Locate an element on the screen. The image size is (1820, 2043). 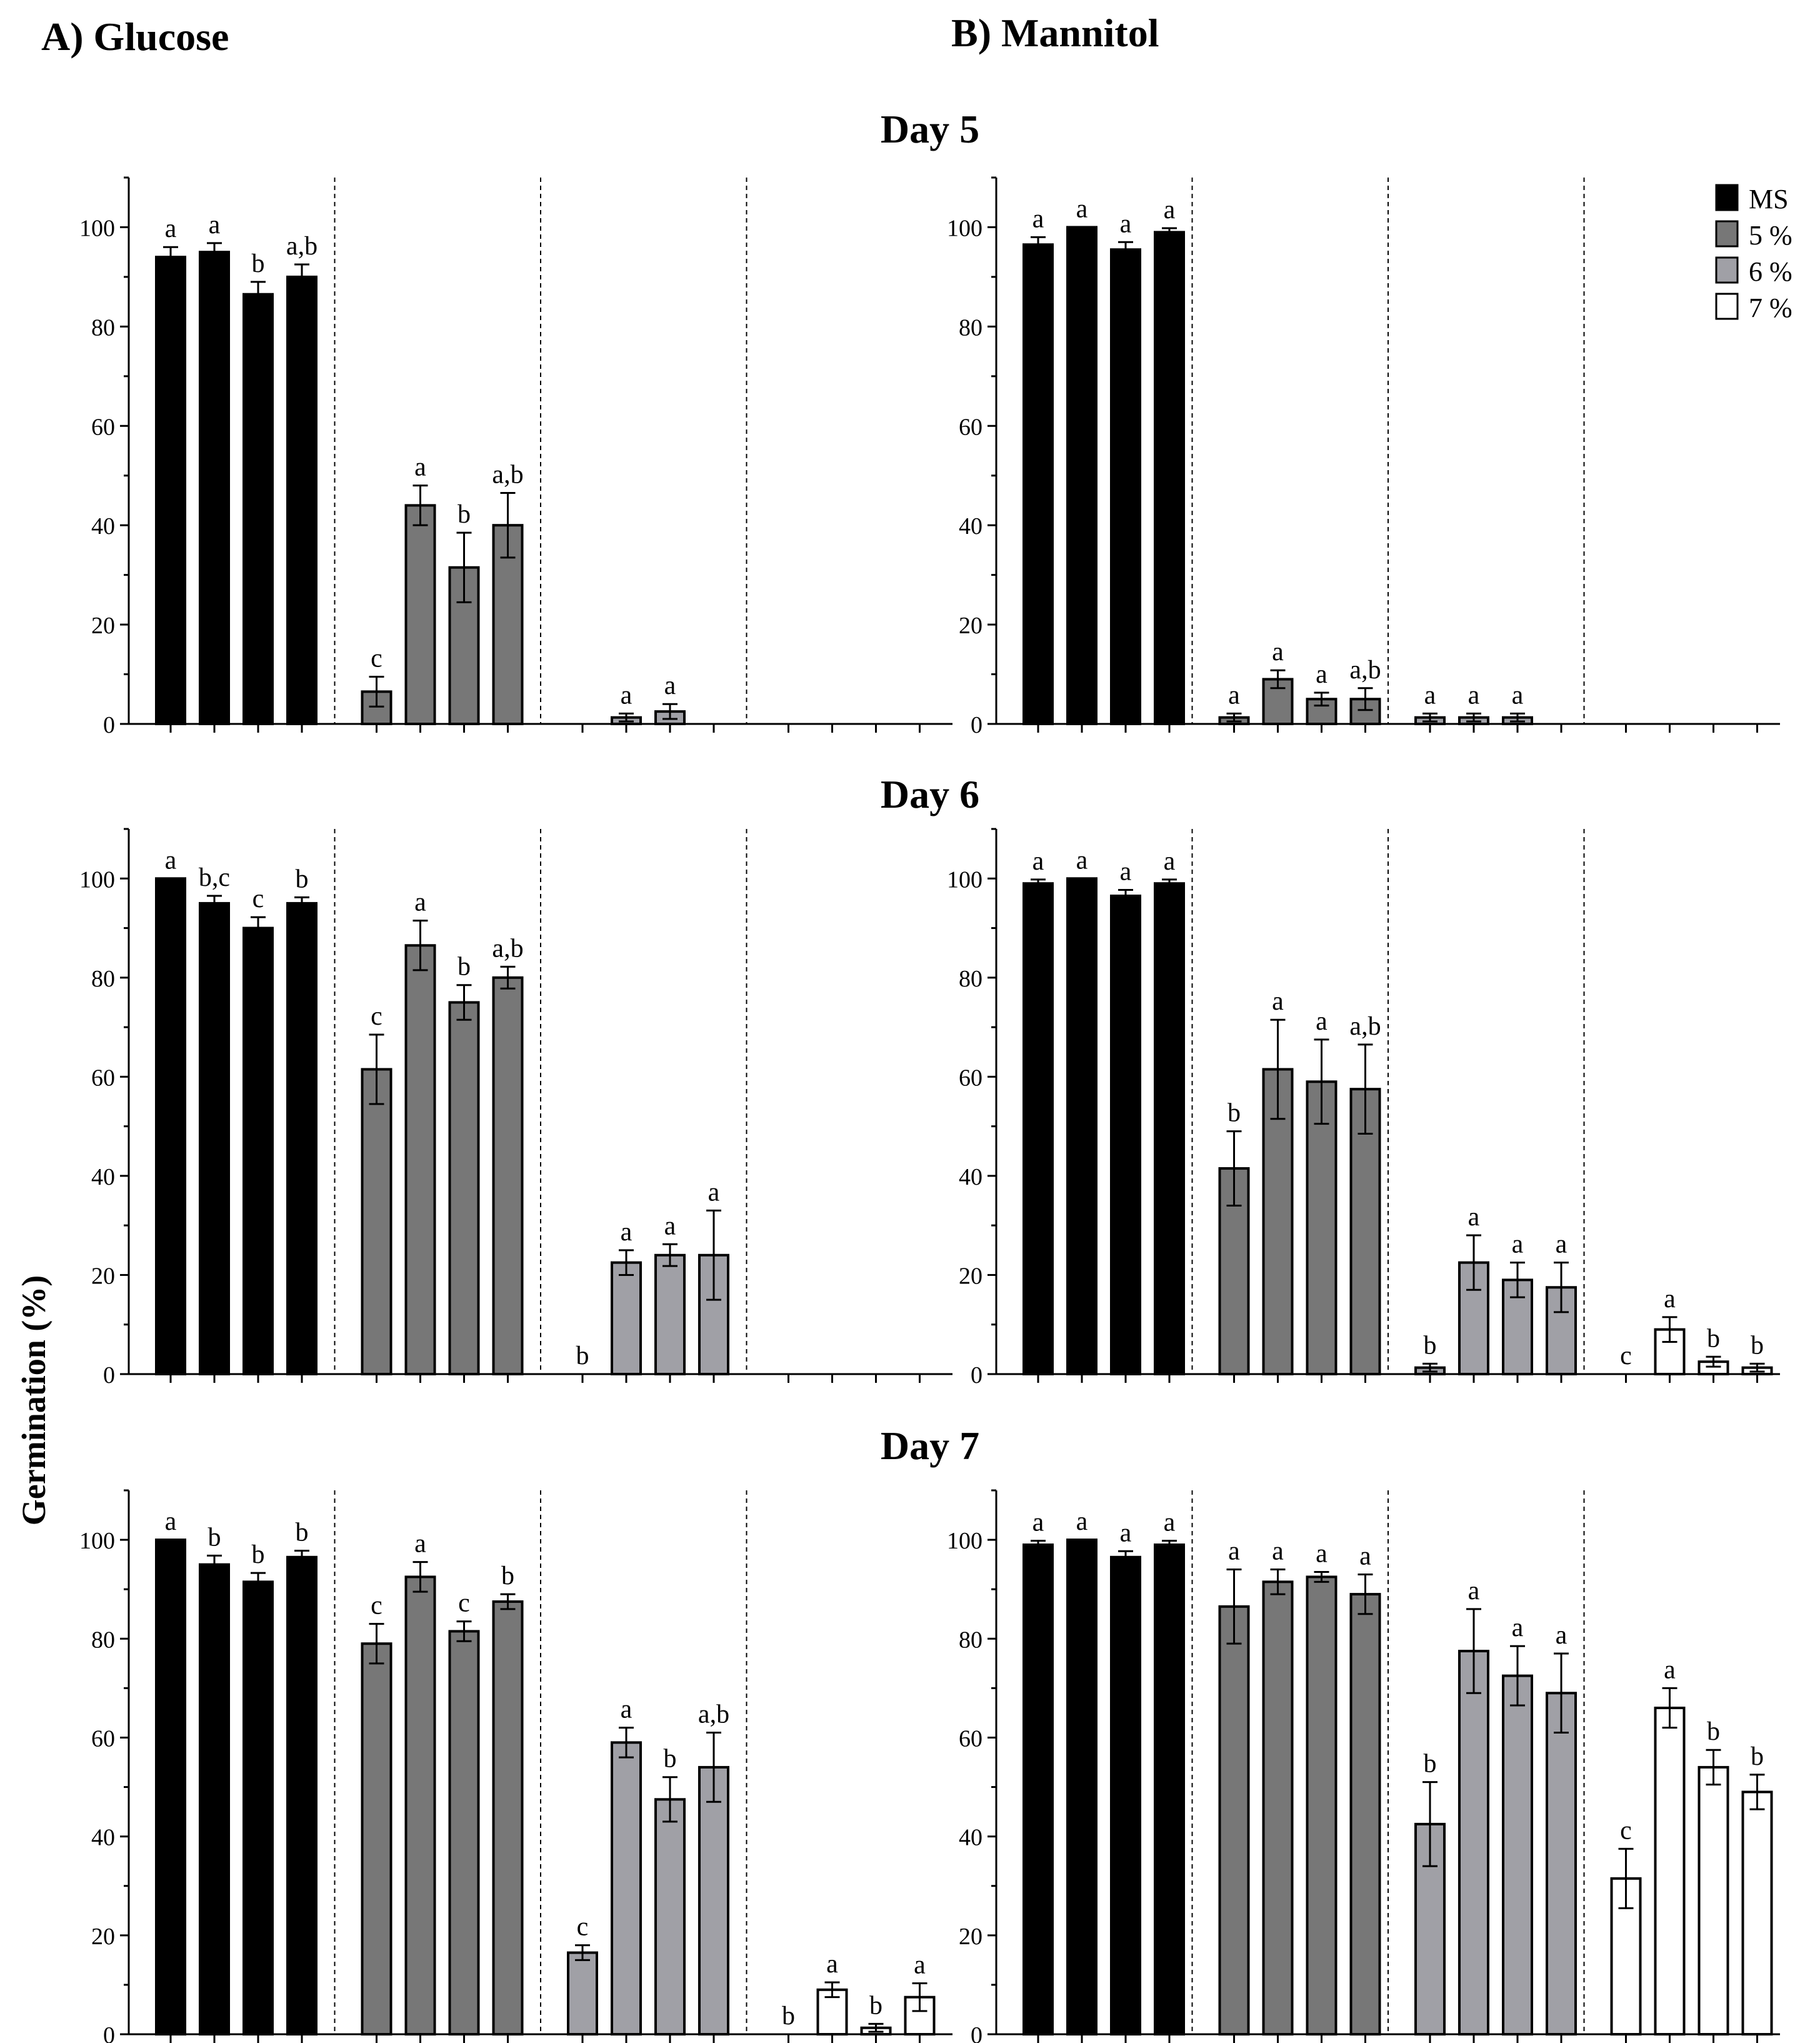
legend-label-ms: MS is located at coordinates (1769, 199).